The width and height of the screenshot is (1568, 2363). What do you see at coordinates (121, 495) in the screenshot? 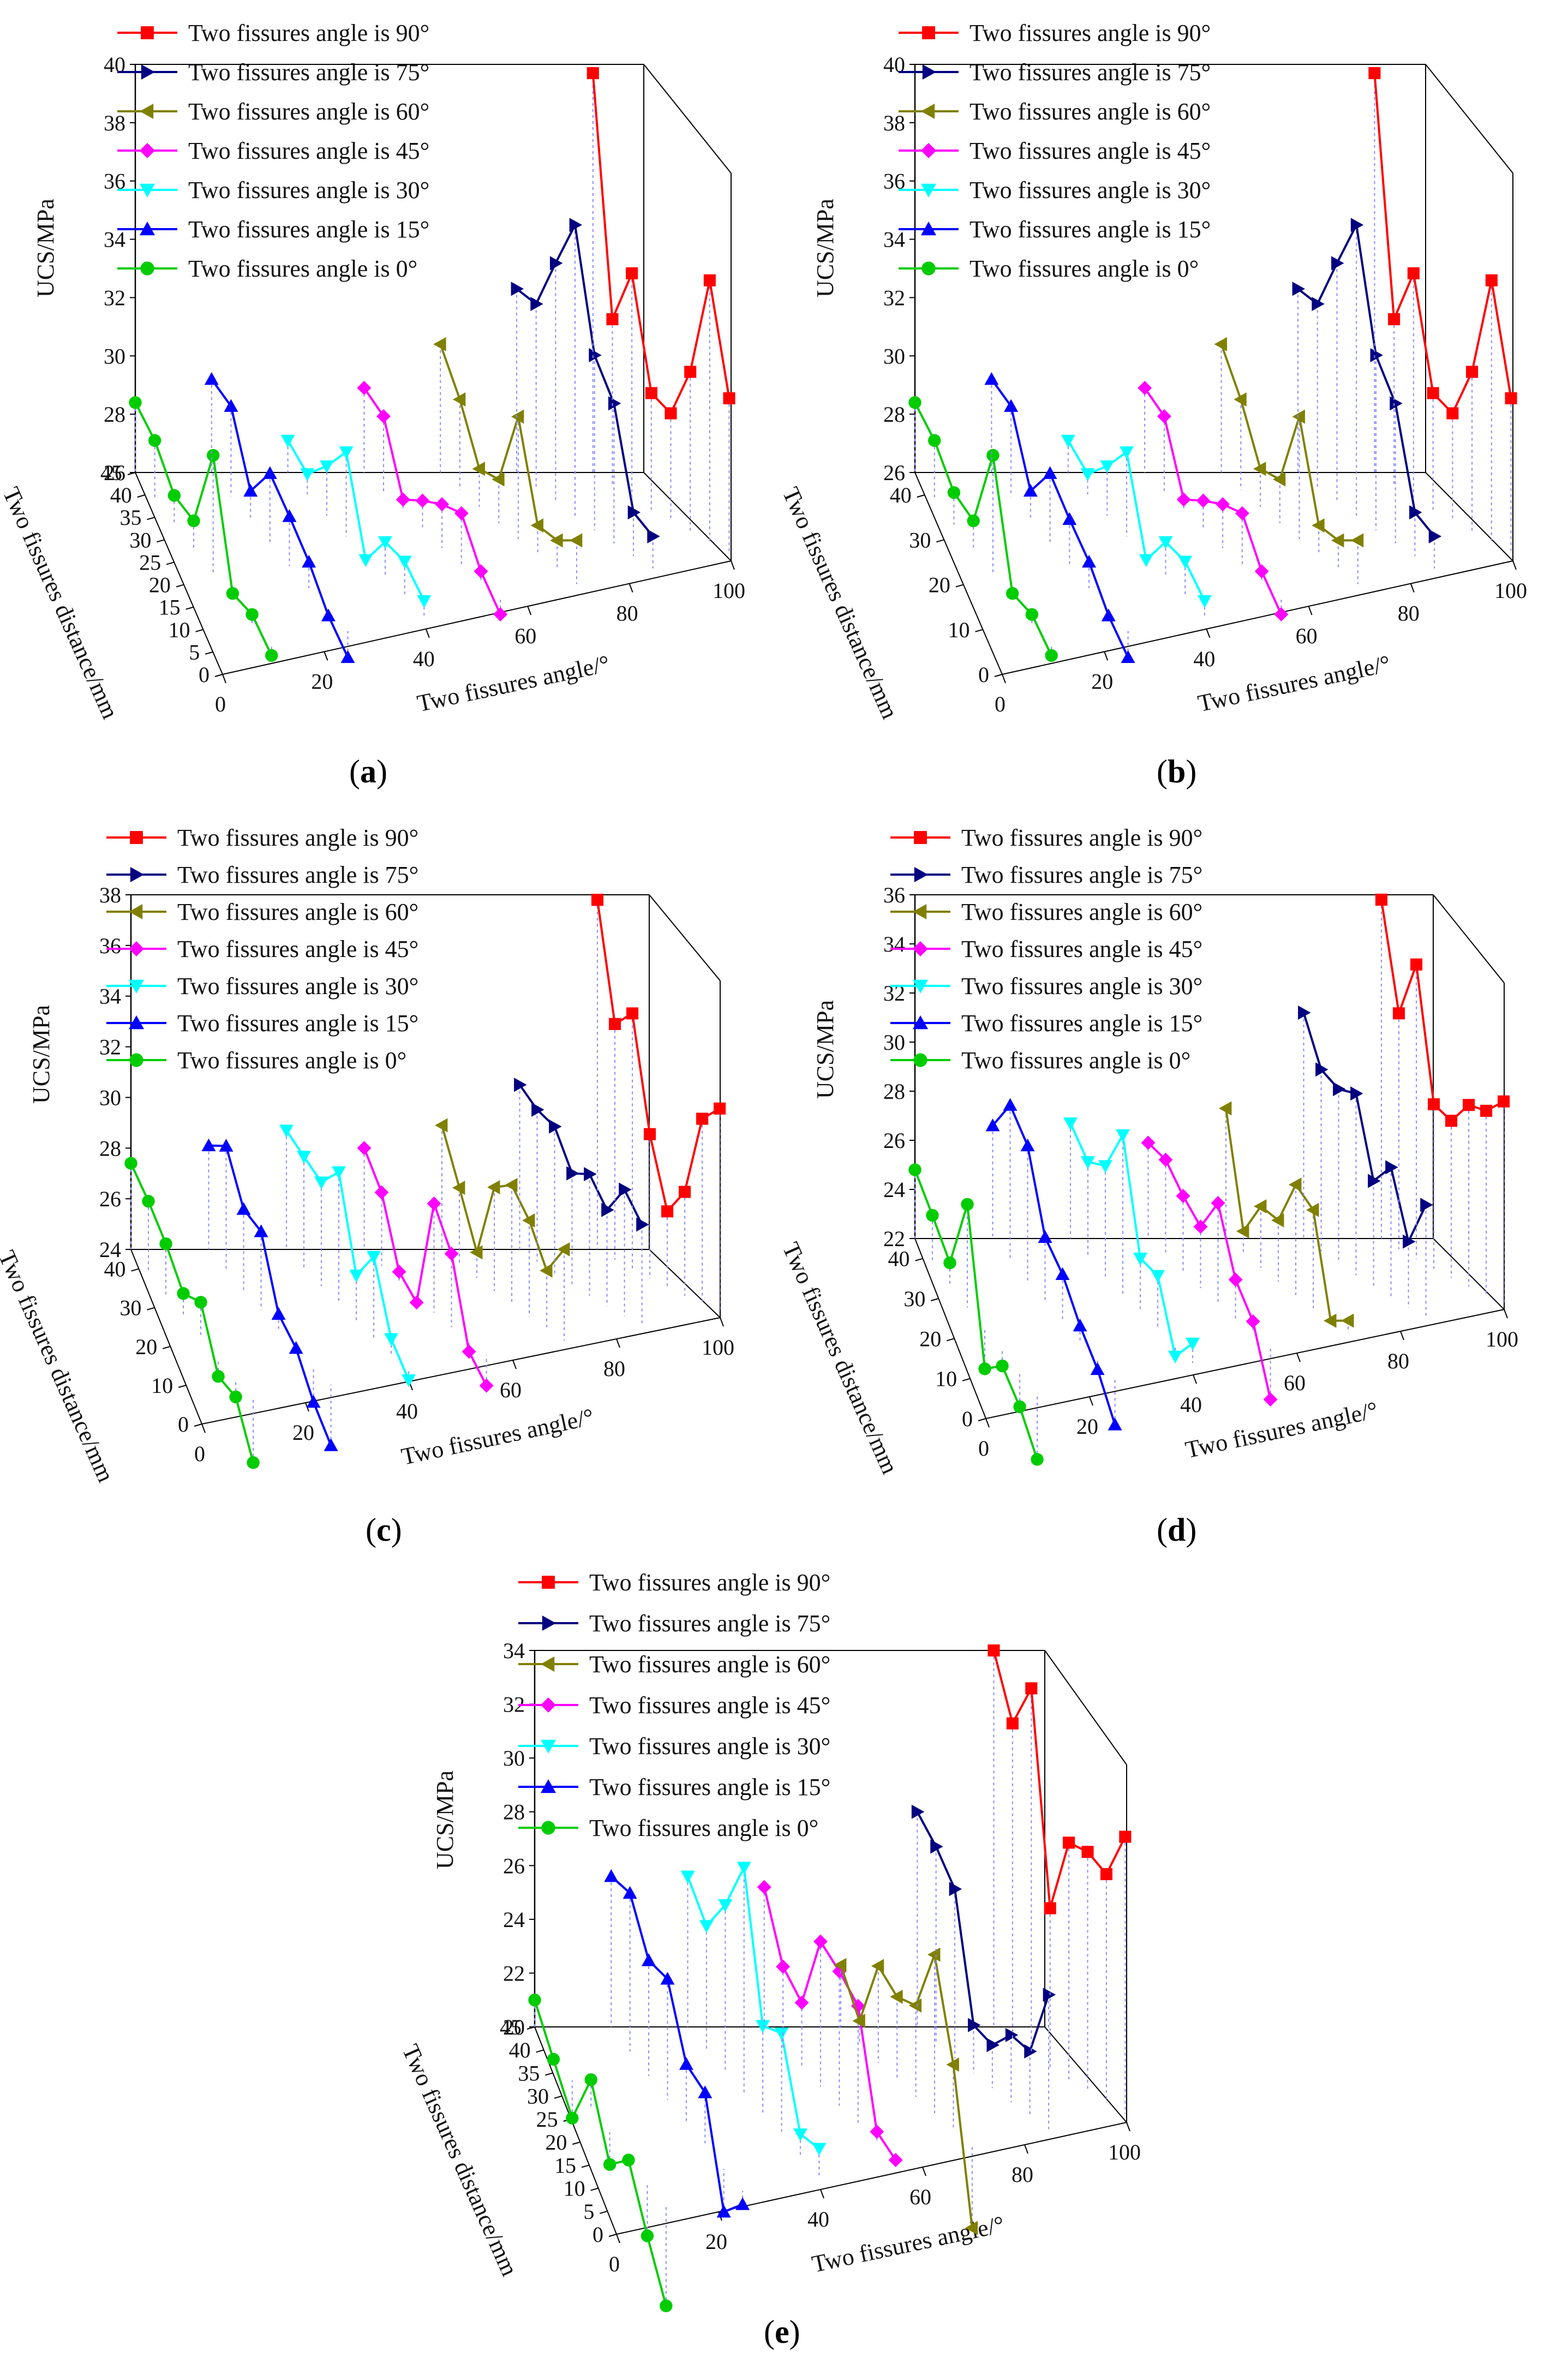
I see `chart-a-z-tick-label: 40` at bounding box center [121, 495].